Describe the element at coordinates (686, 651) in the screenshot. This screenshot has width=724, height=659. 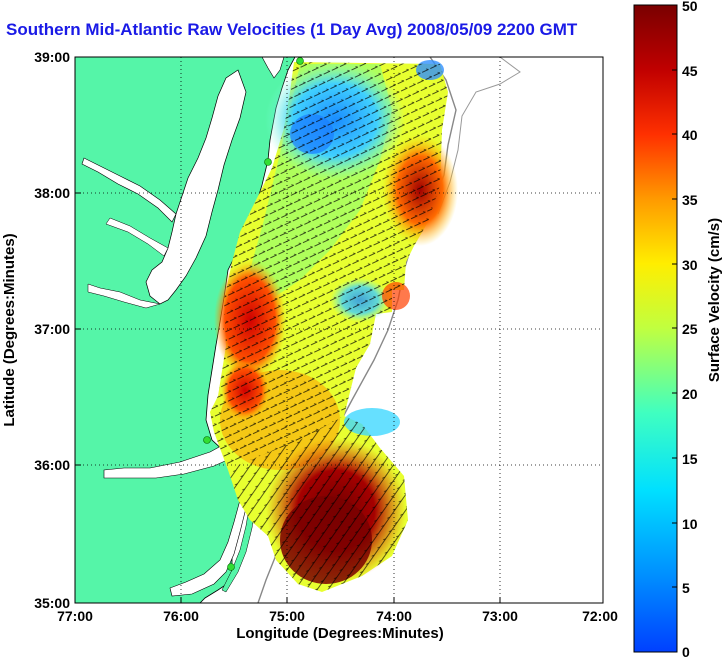
I see `colorbar-tick-label: 0` at that location.